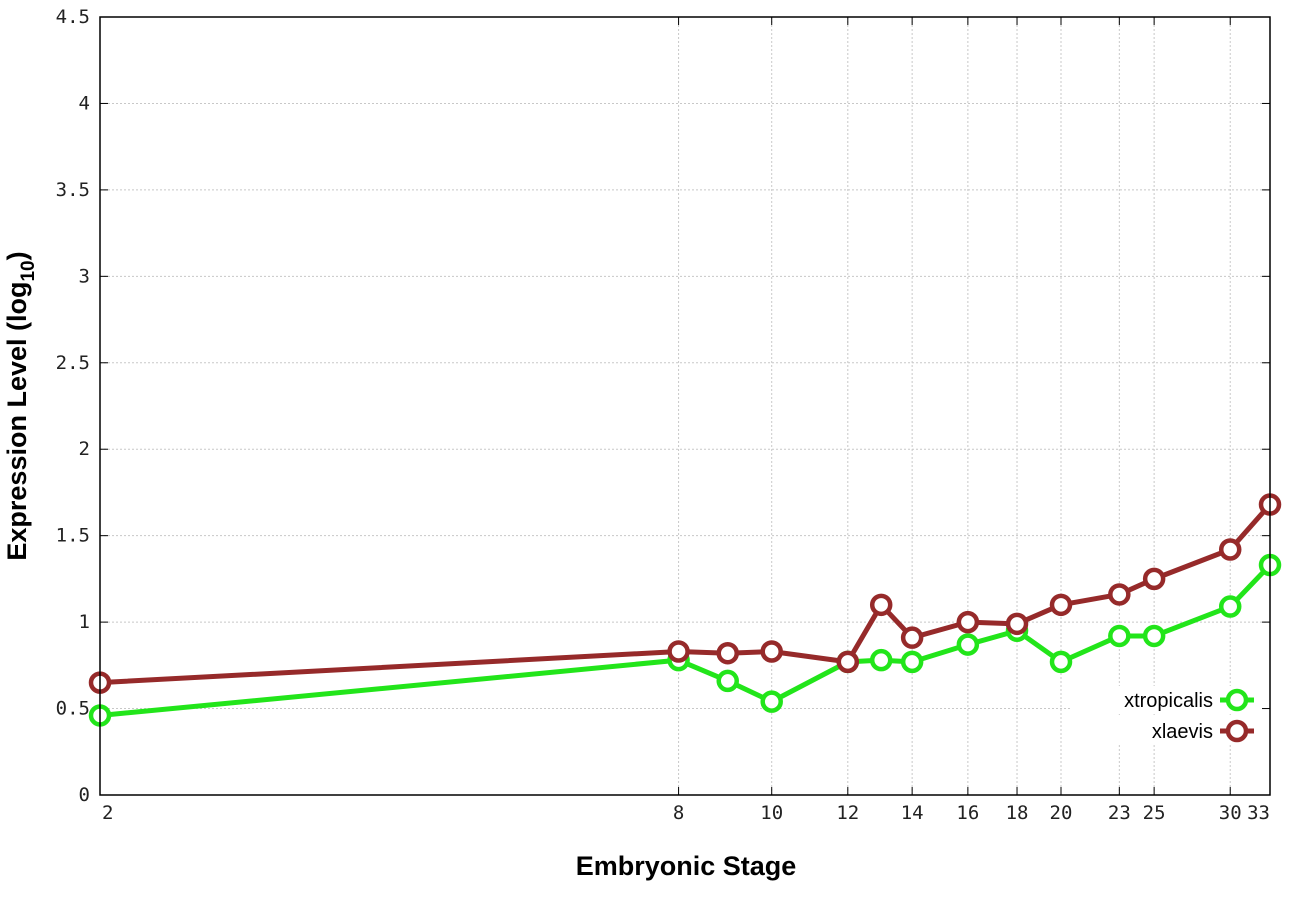  Describe the element at coordinates (678, 813) in the screenshot. I see `x-tick-label: 8` at that location.